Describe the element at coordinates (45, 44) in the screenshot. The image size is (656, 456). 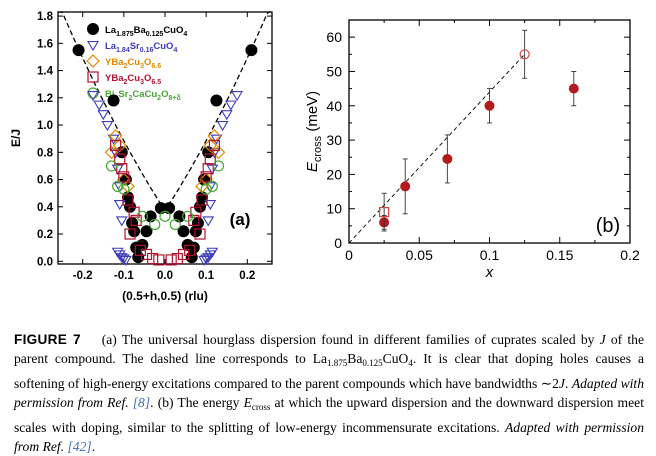
I see `y-tick-label: 1.6` at that location.